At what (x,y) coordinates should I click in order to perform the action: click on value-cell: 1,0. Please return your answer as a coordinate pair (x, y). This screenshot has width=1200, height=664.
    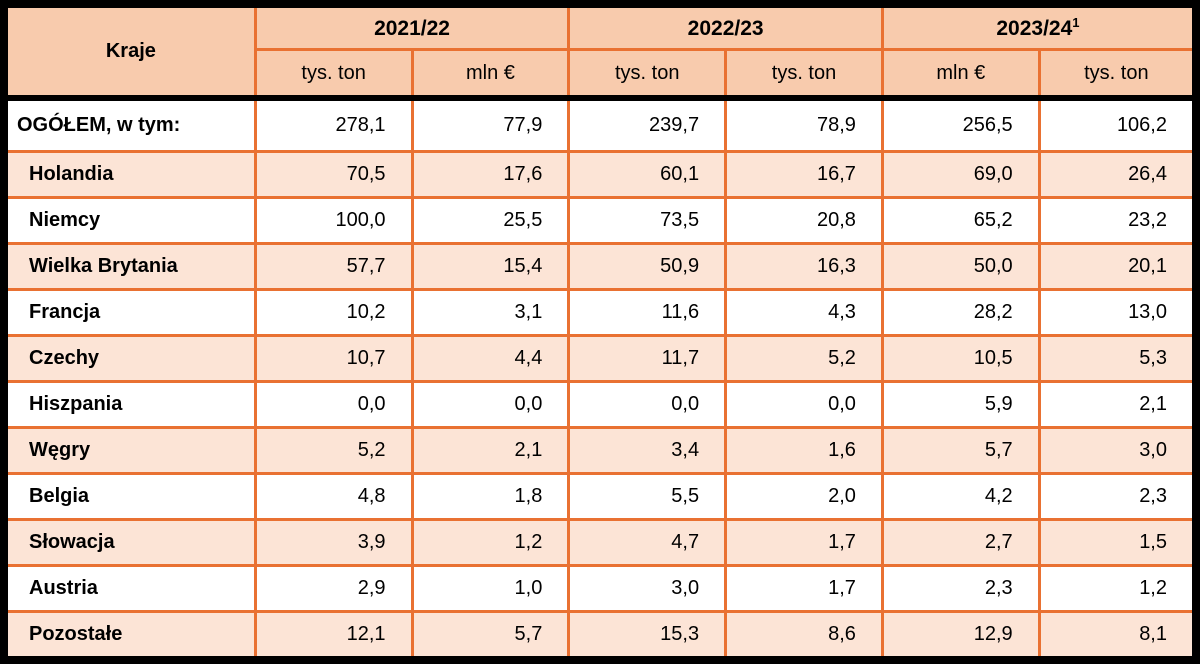
    Looking at the image, I should click on (490, 588).